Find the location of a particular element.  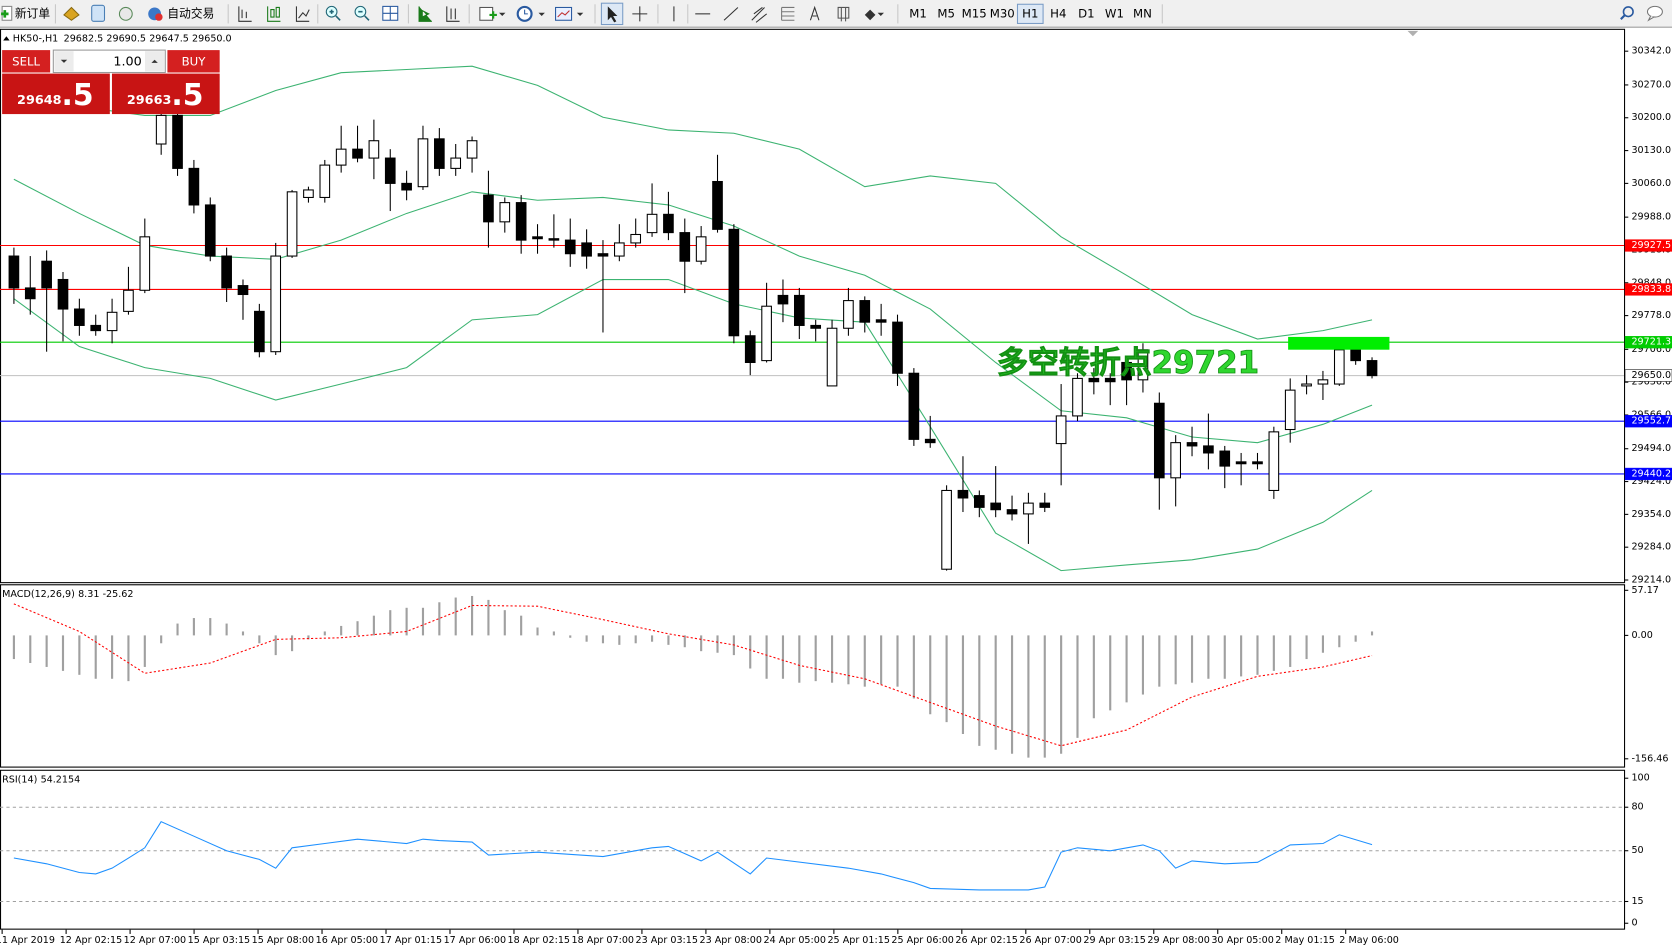

time-label: 23 Apr 03:15 is located at coordinates (667, 940).